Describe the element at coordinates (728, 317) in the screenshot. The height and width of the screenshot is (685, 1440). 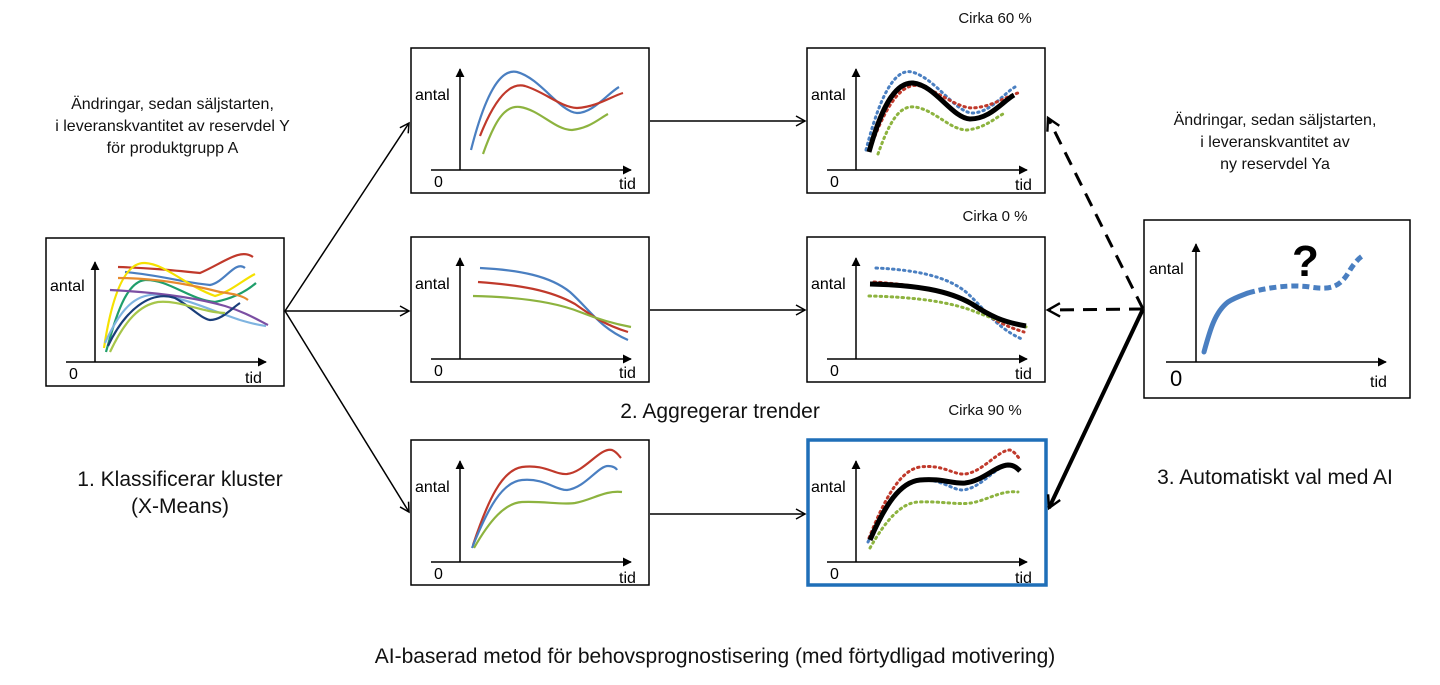
I see `aggregation-arrows` at that location.